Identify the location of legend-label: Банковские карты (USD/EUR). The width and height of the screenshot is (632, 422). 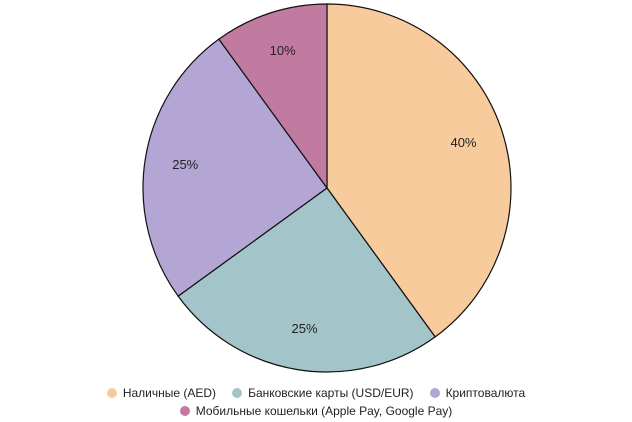
(331, 393).